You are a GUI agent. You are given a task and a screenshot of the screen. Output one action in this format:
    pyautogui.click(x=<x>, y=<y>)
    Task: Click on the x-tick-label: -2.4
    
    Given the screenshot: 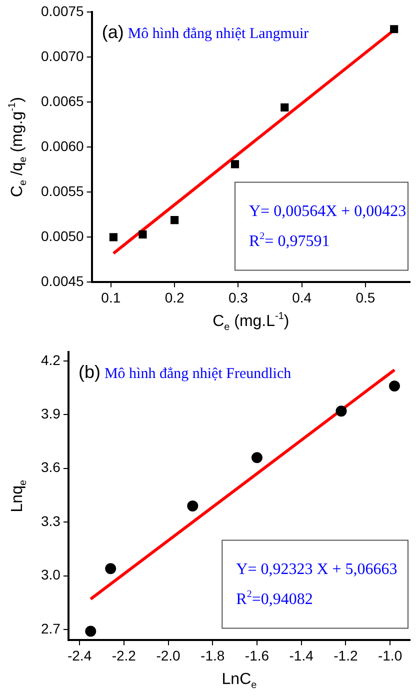 What is the action you would take?
    pyautogui.click(x=79, y=655)
    